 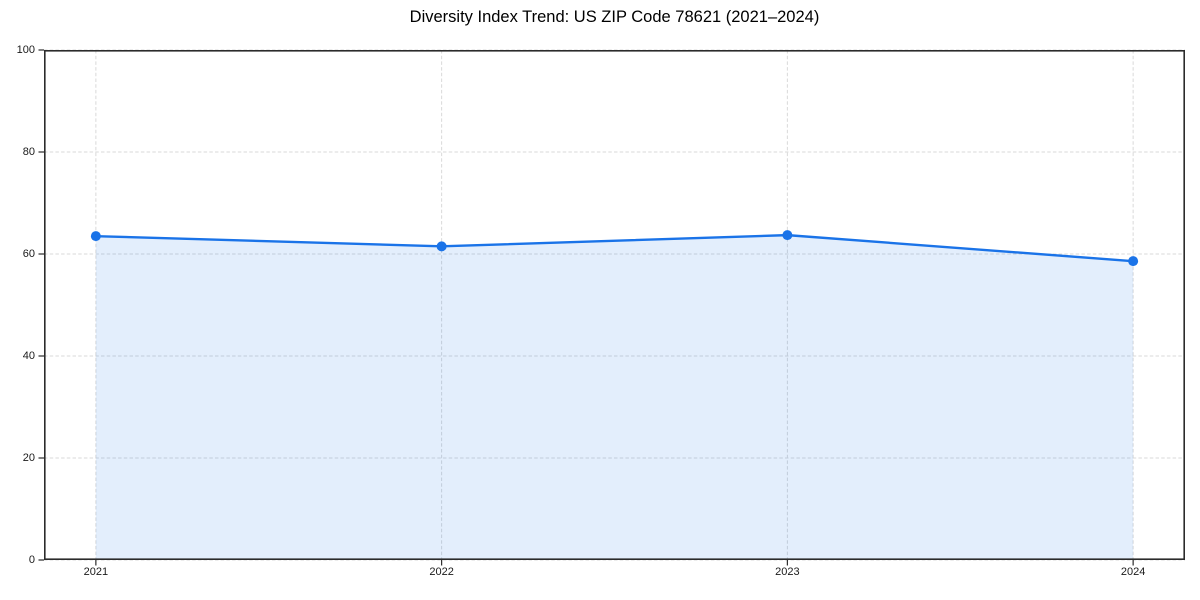 What do you see at coordinates (1133, 572) in the screenshot?
I see `x-tick-label: 2024` at bounding box center [1133, 572].